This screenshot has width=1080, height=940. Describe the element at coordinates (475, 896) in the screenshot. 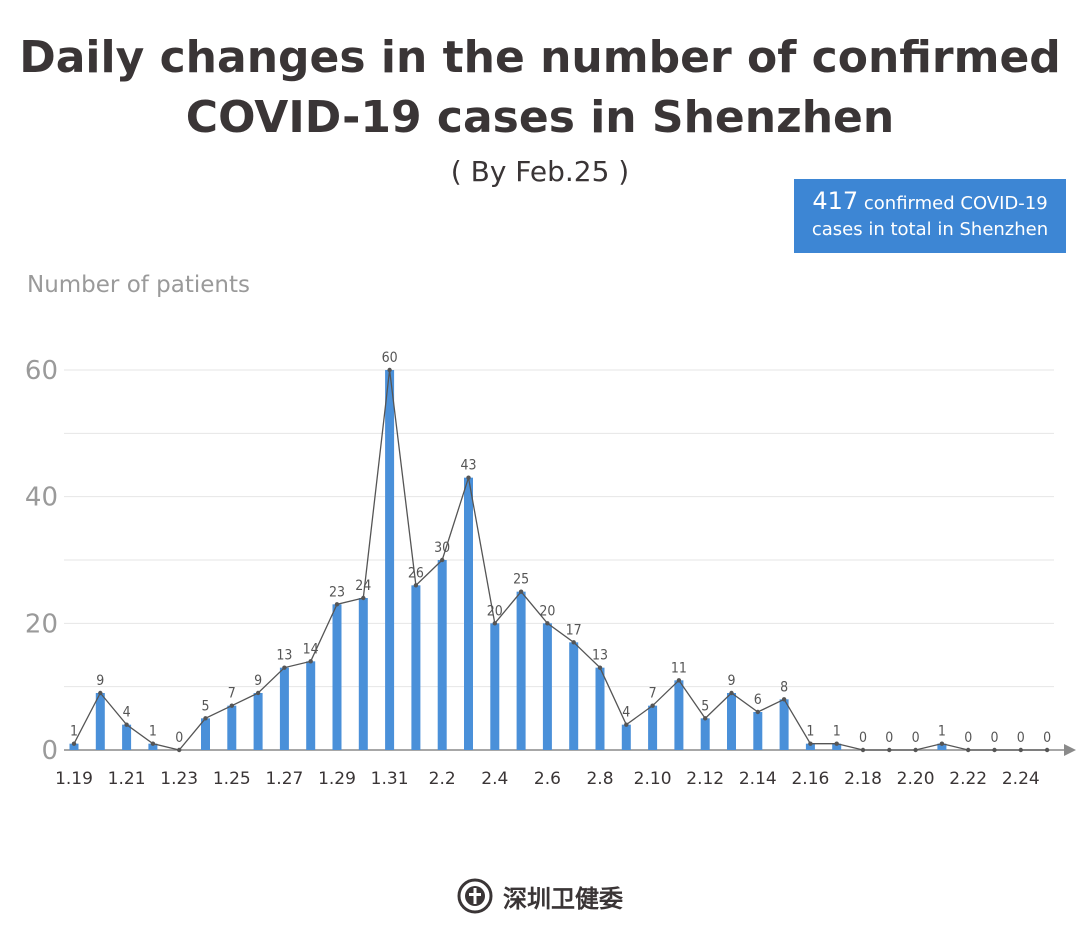

I see `health-commission-logo-icon` at that location.